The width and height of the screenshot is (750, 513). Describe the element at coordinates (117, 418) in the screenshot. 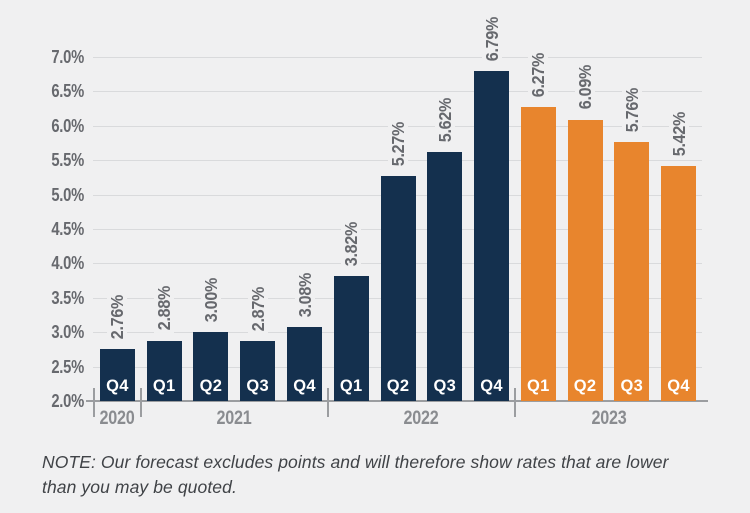

I see `year-label: 2020` at that location.